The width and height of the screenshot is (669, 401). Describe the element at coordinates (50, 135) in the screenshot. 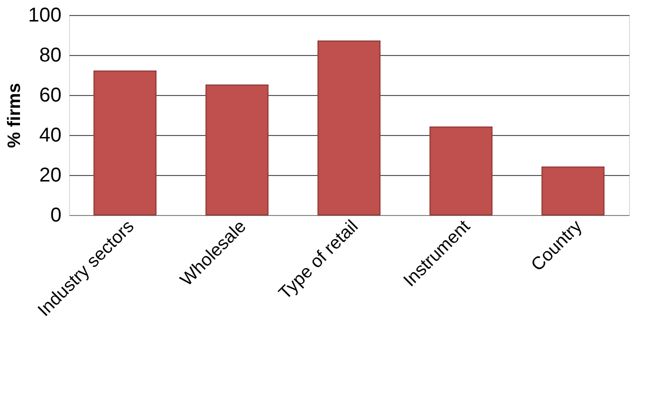

I see `y-tick-label: 40` at that location.